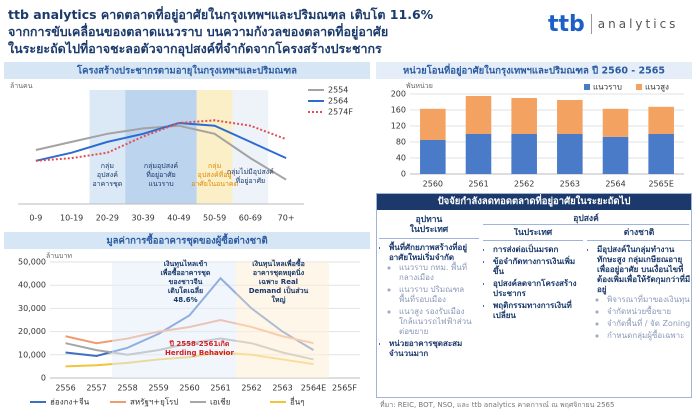  I want to click on bullet: การส่งต่อเป็นมรดก, so click(538, 250).